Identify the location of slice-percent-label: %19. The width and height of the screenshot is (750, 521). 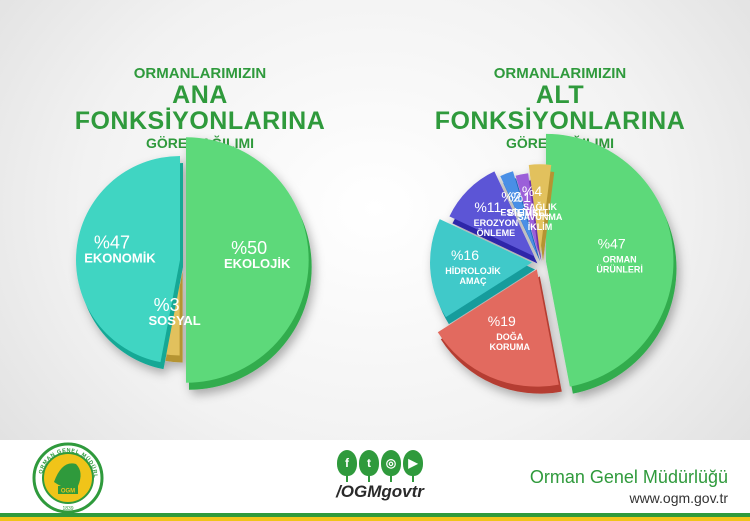
(502, 321).